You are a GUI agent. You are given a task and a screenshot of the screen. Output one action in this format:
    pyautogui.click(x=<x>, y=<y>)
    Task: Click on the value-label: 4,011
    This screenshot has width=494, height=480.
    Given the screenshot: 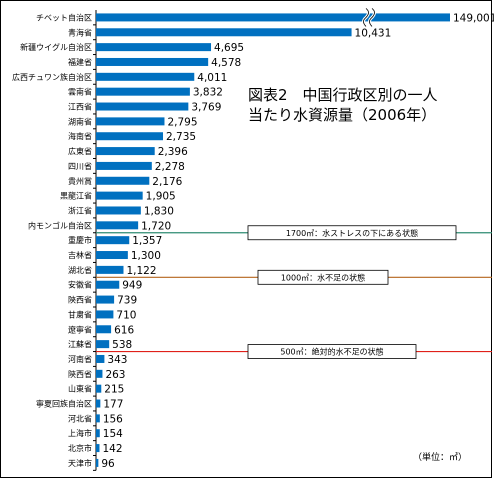 What is the action you would take?
    pyautogui.click(x=212, y=78)
    